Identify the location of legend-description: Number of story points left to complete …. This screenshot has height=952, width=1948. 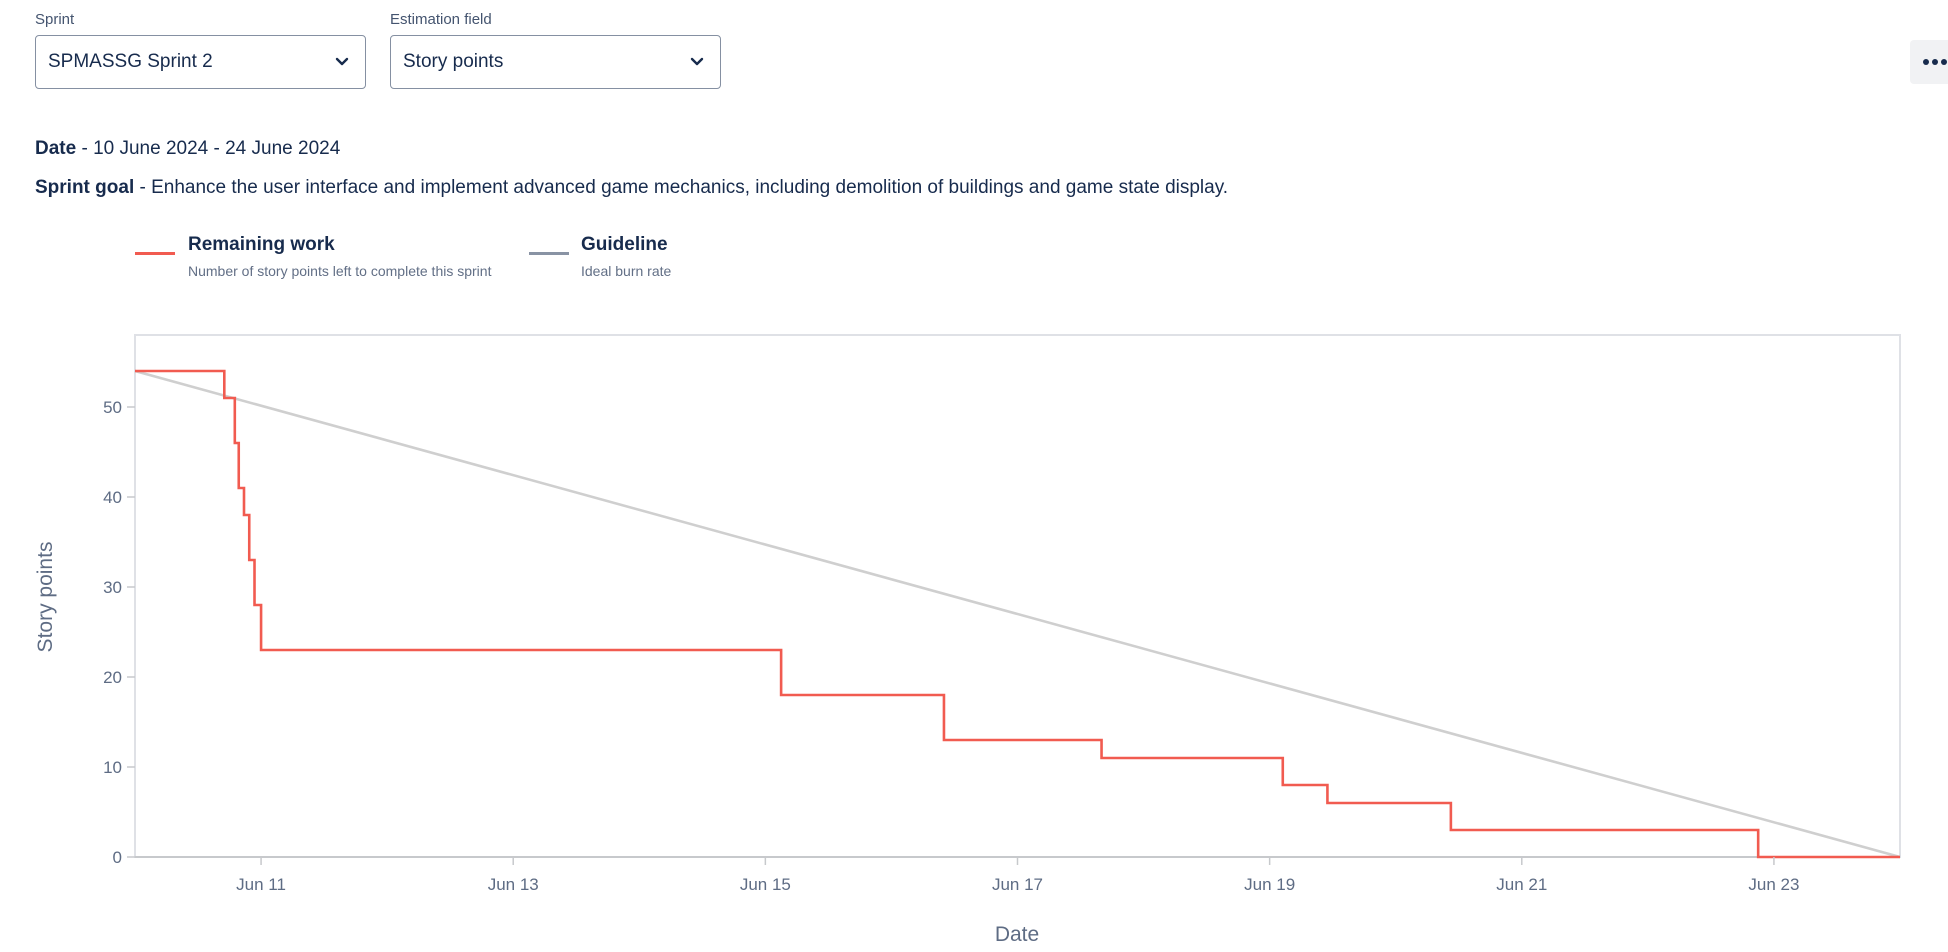
(340, 271).